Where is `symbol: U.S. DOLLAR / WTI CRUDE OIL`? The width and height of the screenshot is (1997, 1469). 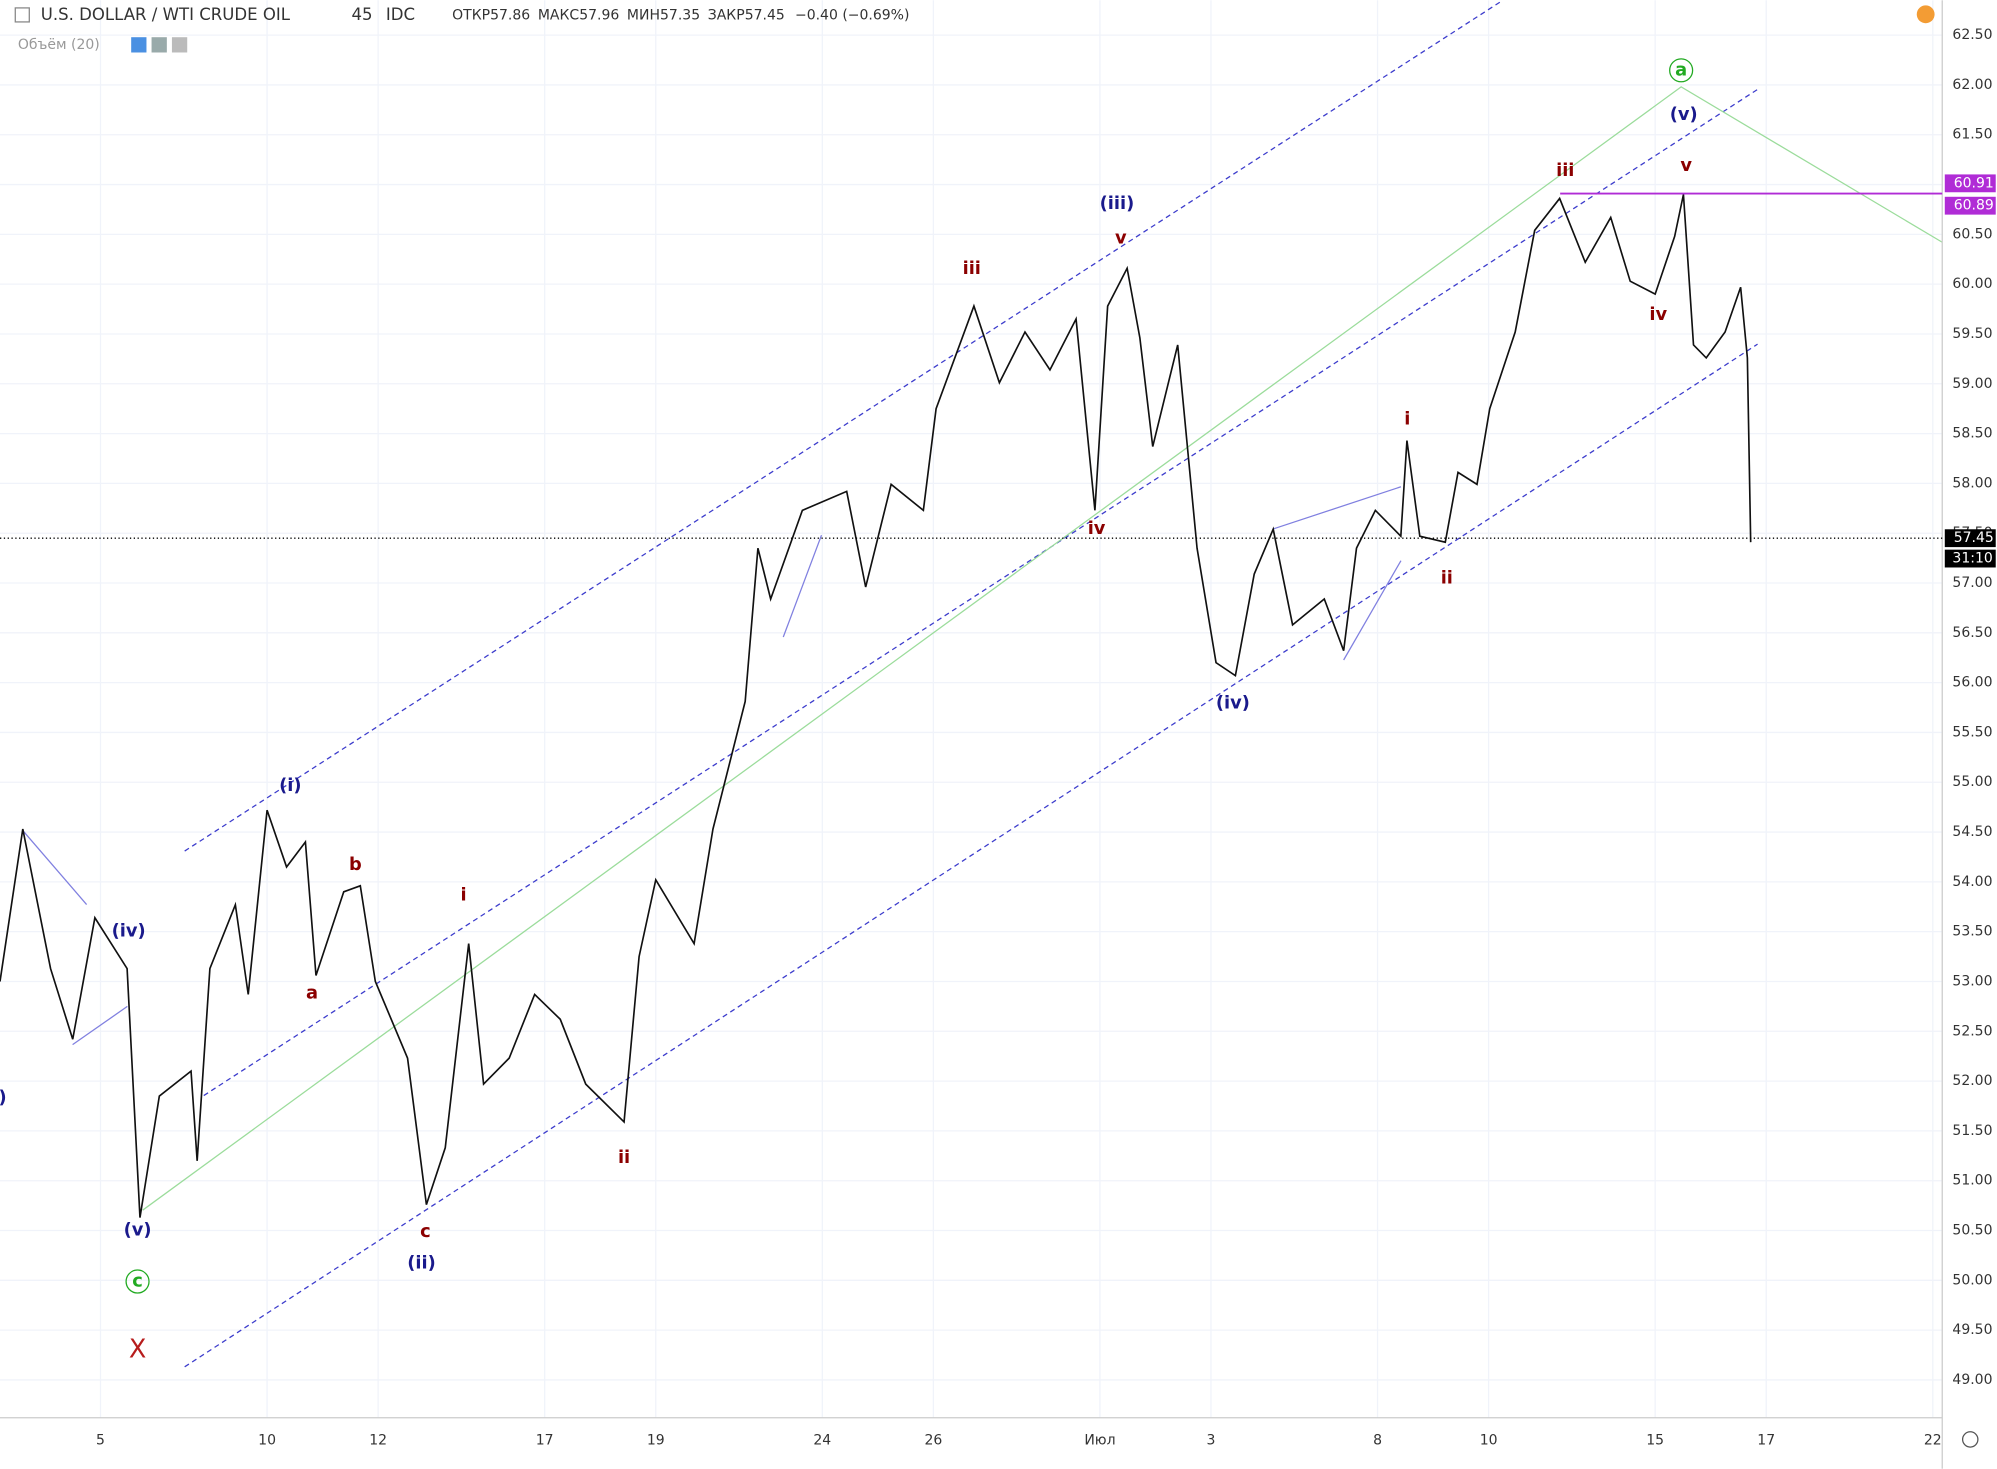 symbol: U.S. DOLLAR / WTI CRUDE OIL is located at coordinates (166, 14).